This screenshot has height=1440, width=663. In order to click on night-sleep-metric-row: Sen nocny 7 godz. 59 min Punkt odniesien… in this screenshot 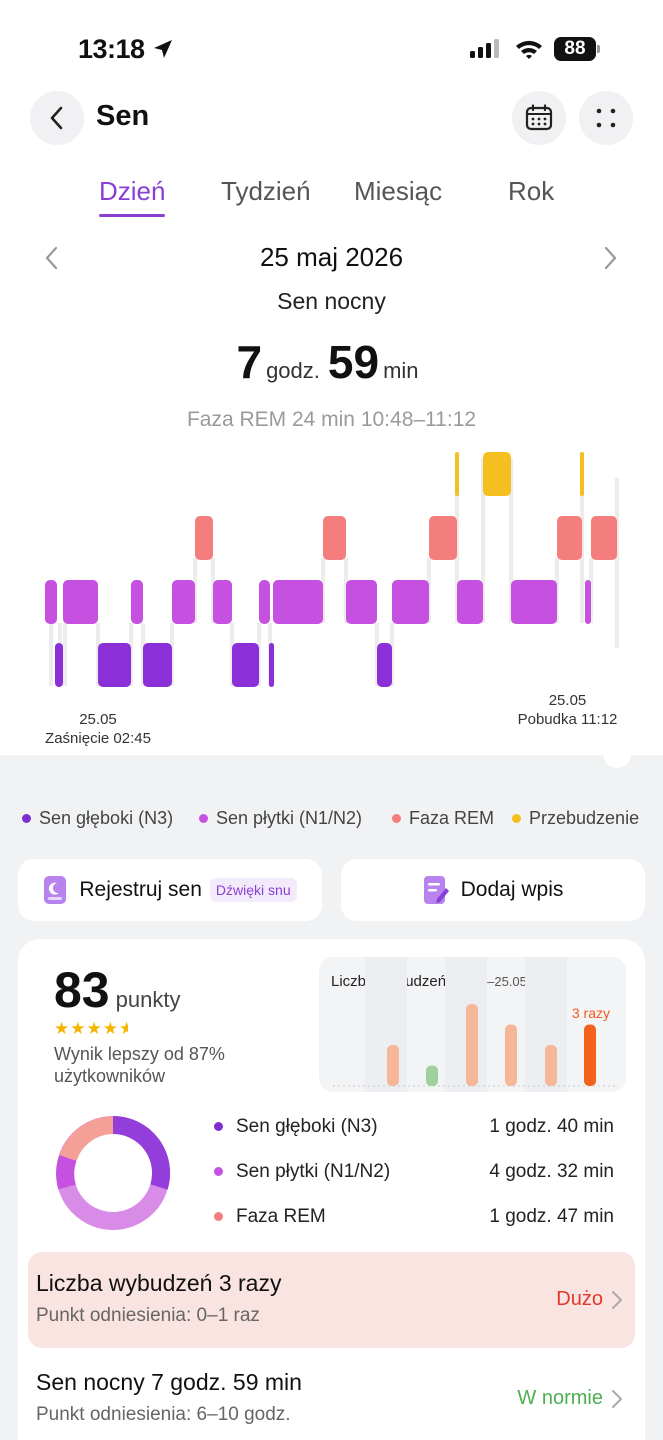, I will do `click(331, 1395)`.